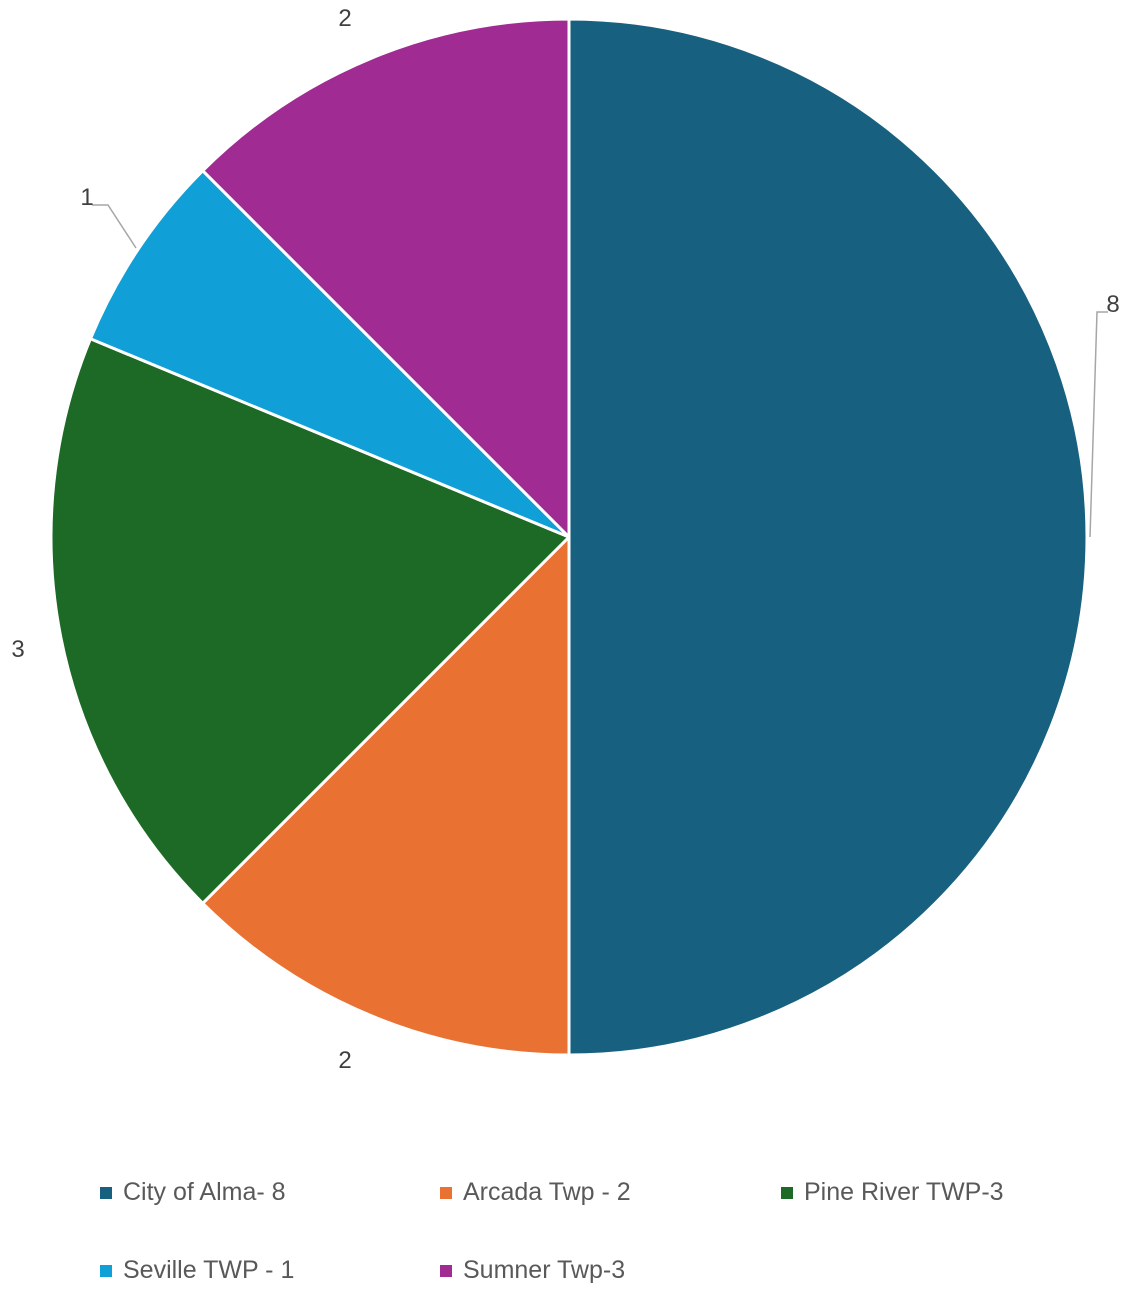 The image size is (1139, 1292). What do you see at coordinates (86, 197) in the screenshot?
I see `data-label: 1` at bounding box center [86, 197].